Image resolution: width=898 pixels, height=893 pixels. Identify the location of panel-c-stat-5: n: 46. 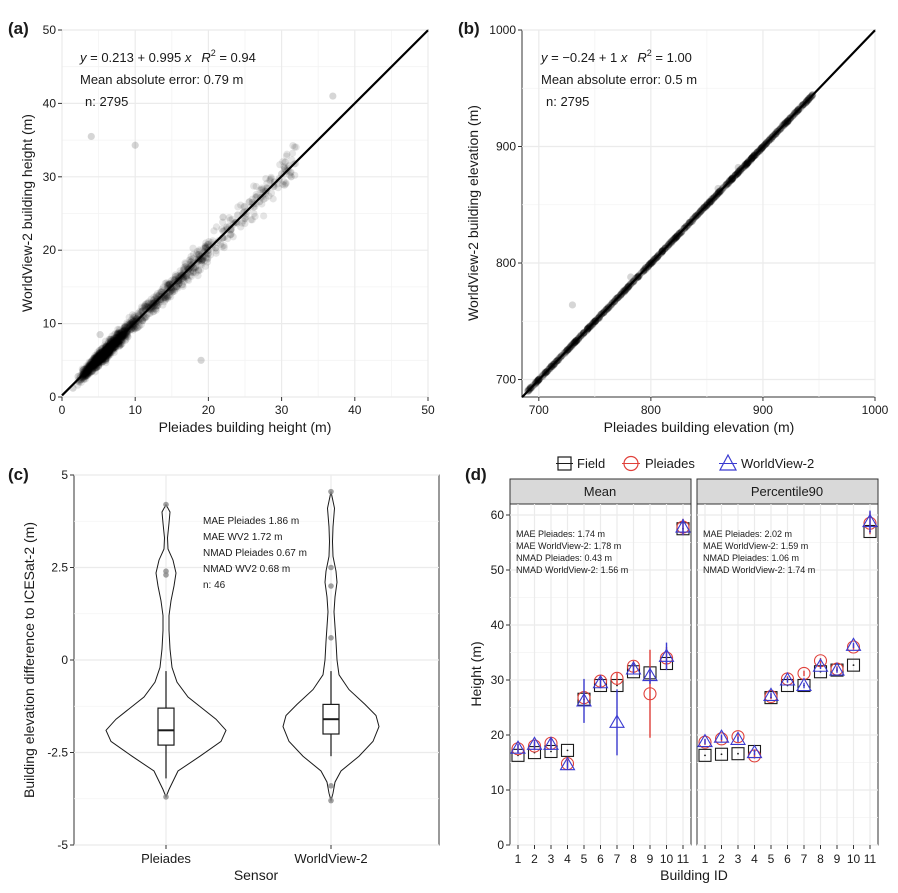
(214, 585).